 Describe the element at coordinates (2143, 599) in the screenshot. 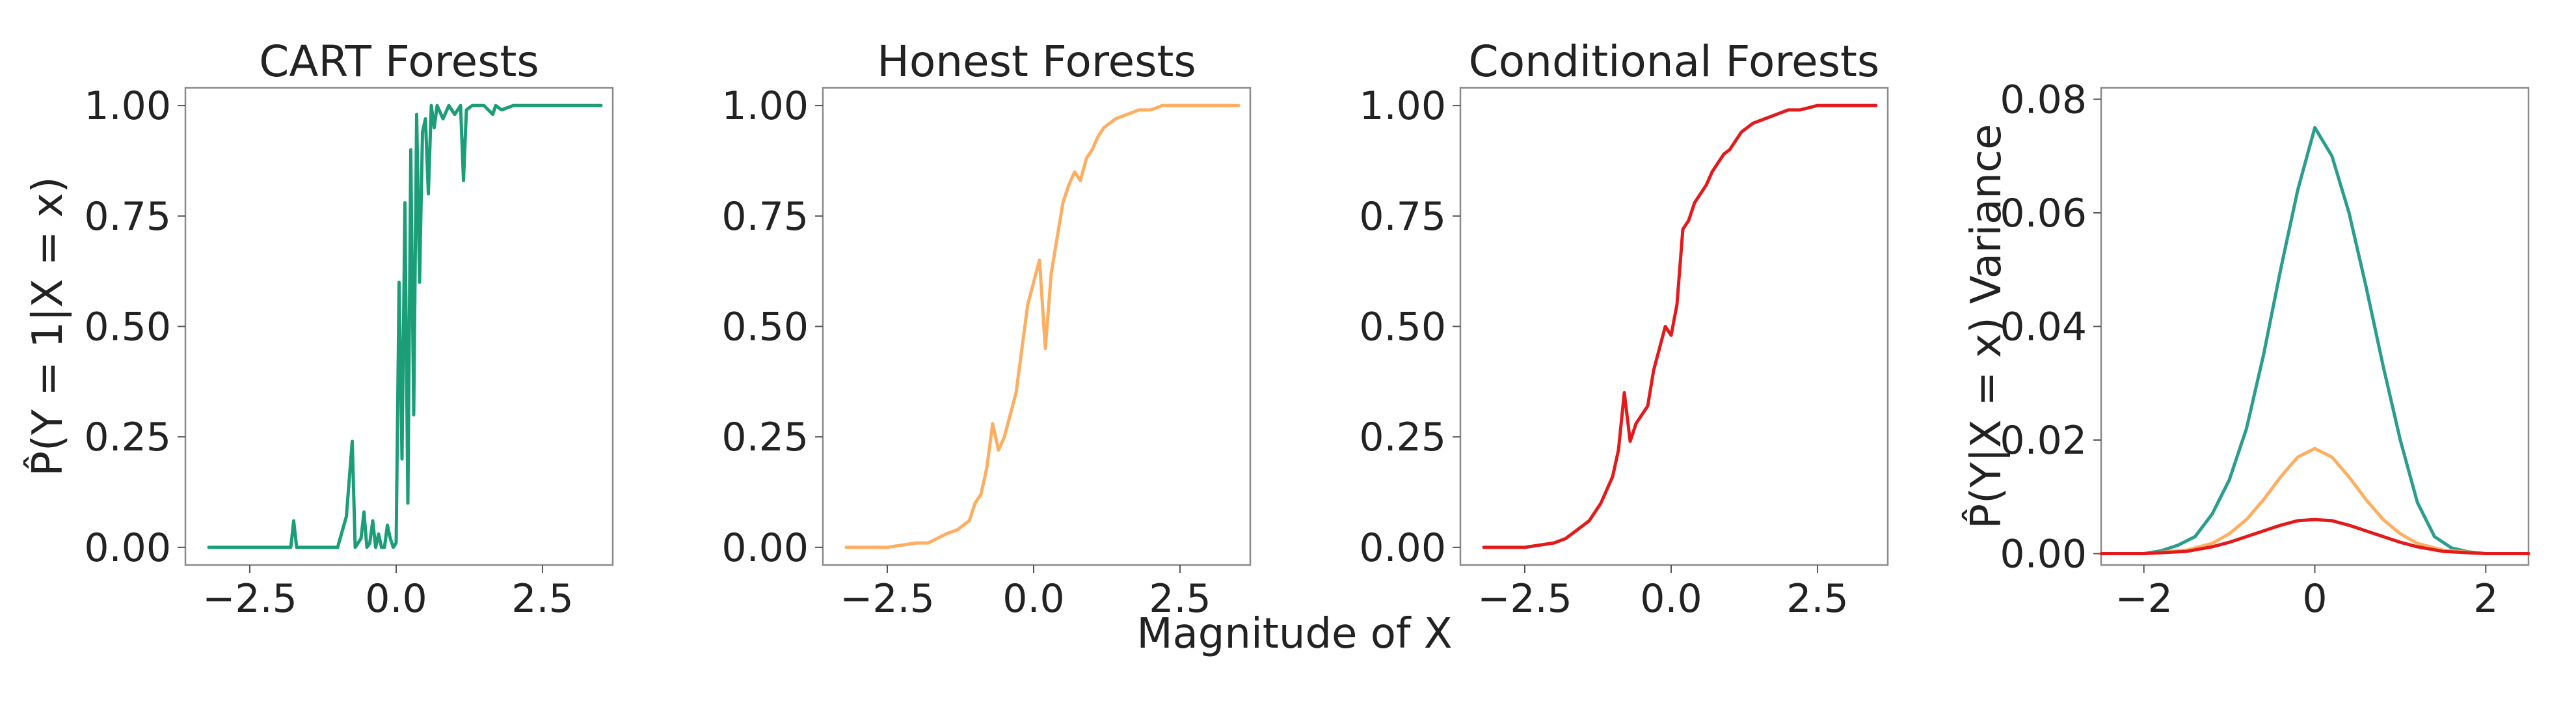

I see `x-tick-label: −2` at that location.